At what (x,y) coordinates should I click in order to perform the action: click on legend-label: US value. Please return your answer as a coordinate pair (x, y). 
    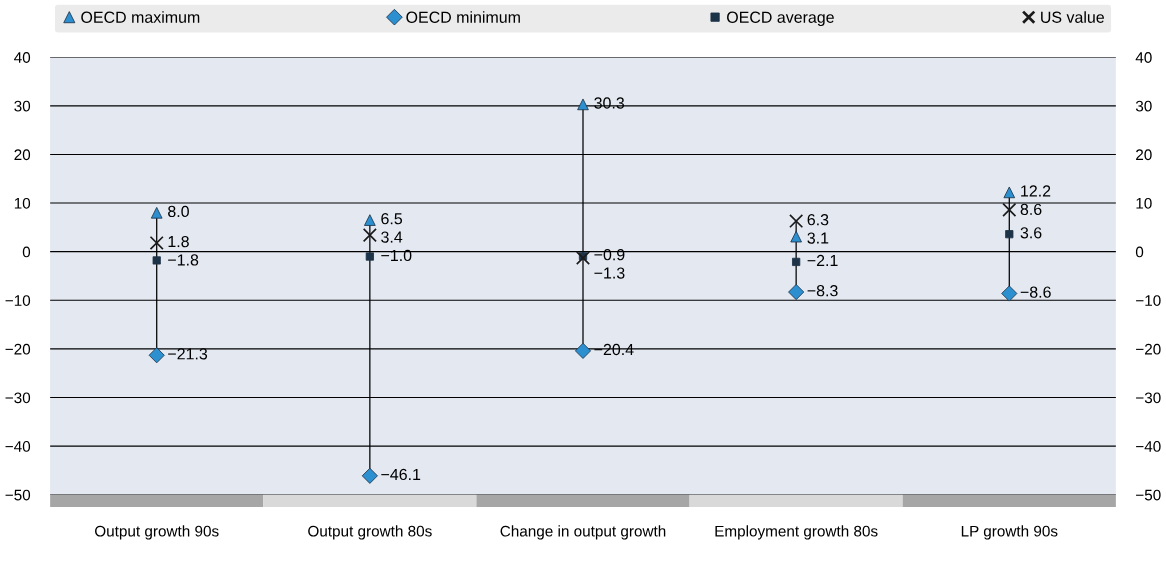
    Looking at the image, I should click on (1072, 17).